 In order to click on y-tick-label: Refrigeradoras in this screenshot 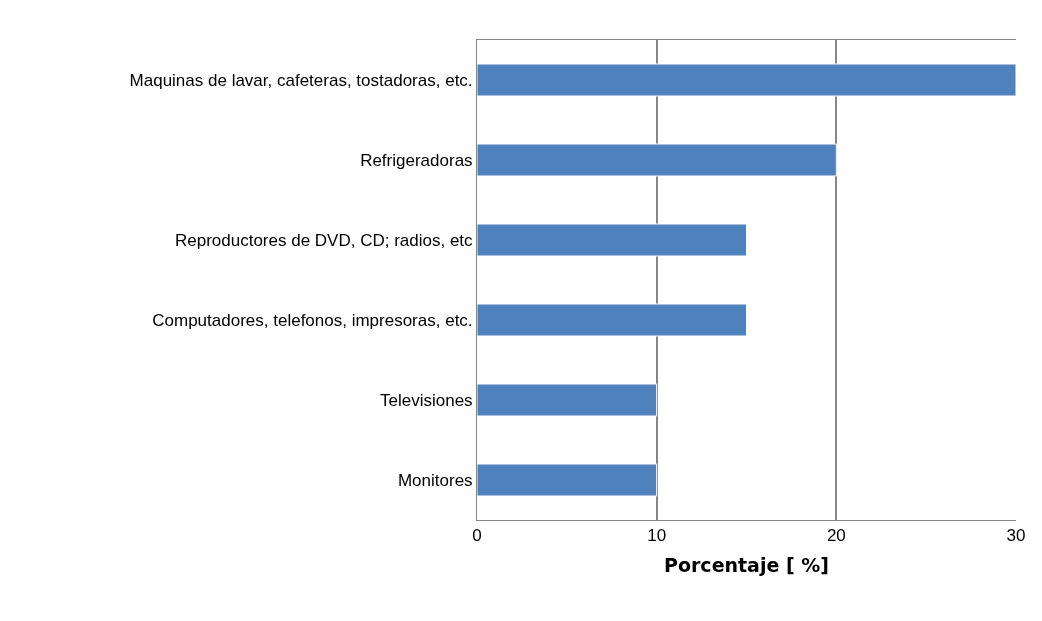, I will do `click(416, 160)`.